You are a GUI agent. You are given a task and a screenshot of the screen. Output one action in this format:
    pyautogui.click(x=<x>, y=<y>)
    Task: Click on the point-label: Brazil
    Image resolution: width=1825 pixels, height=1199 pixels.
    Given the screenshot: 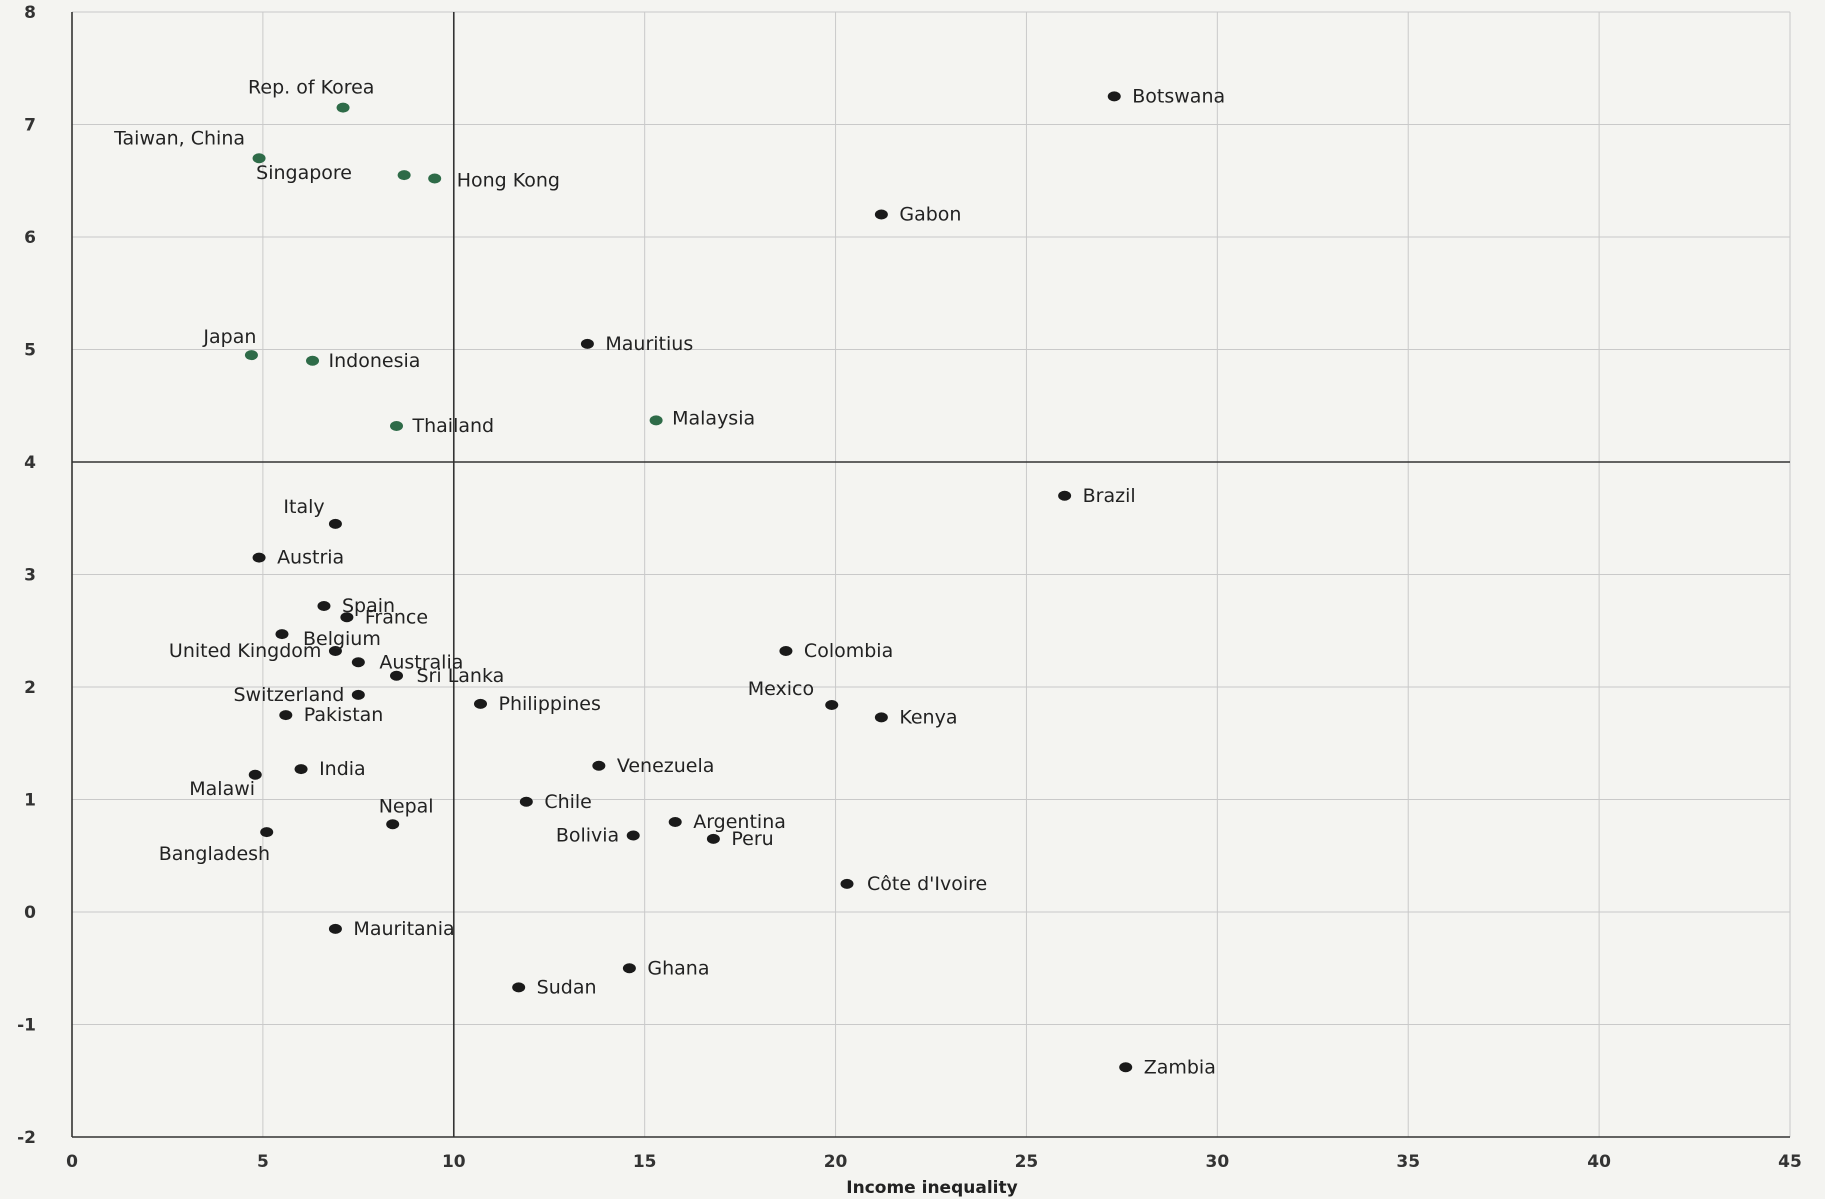 What is the action you would take?
    pyautogui.click(x=1109, y=496)
    